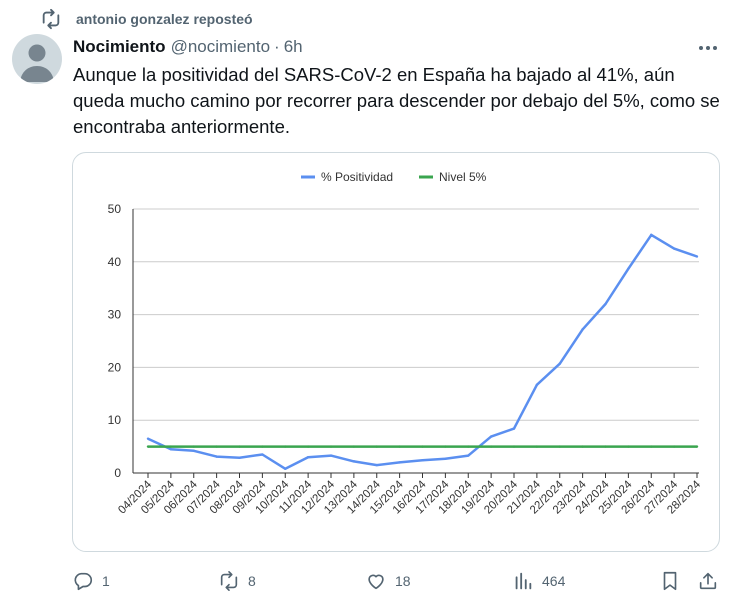  What do you see at coordinates (293, 46) in the screenshot?
I see `timestamp: 6h` at bounding box center [293, 46].